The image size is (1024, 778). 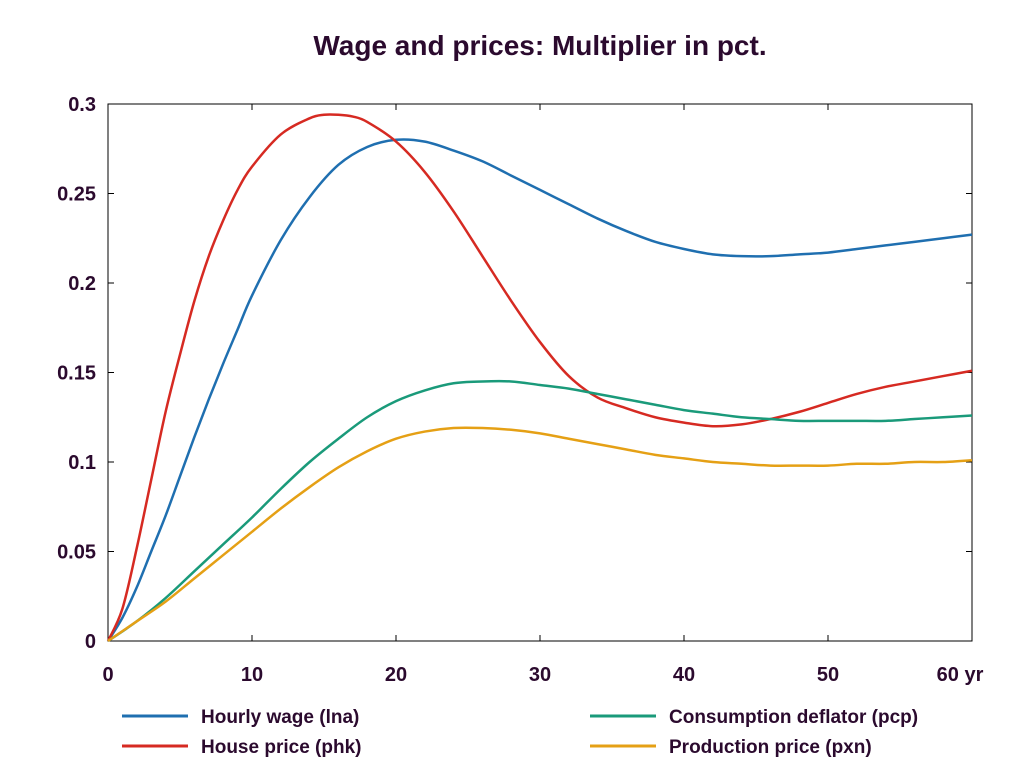 I want to click on x-tick-label: 60 yr, so click(x=960, y=675).